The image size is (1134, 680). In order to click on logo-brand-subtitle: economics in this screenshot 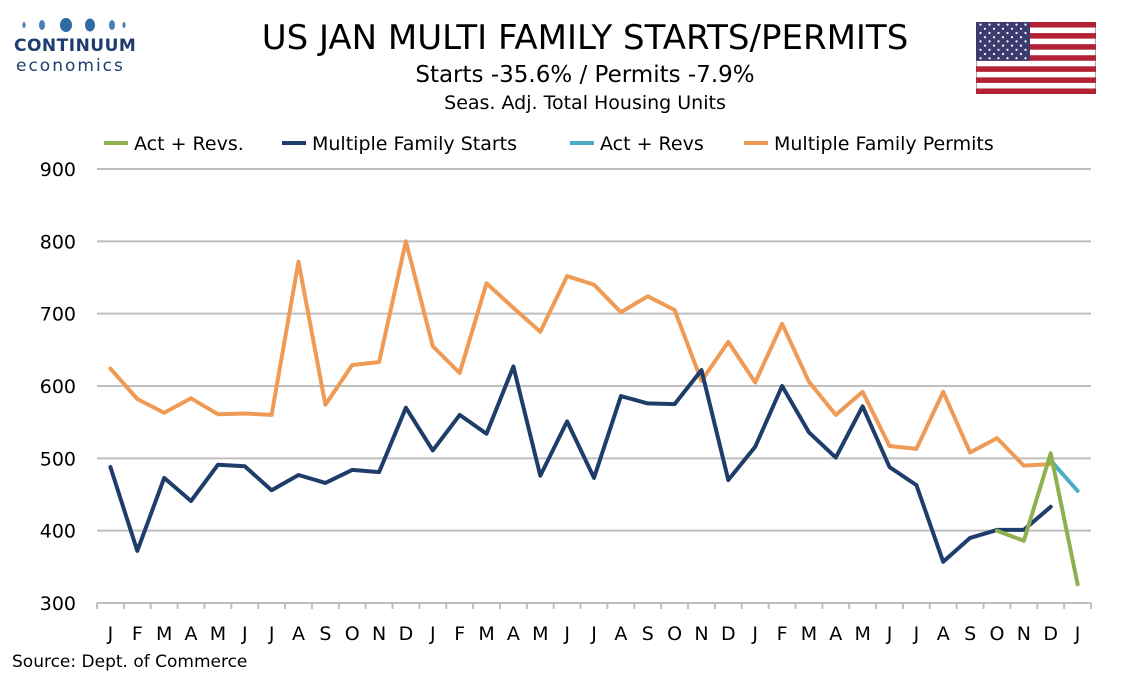, I will do `click(70, 66)`.